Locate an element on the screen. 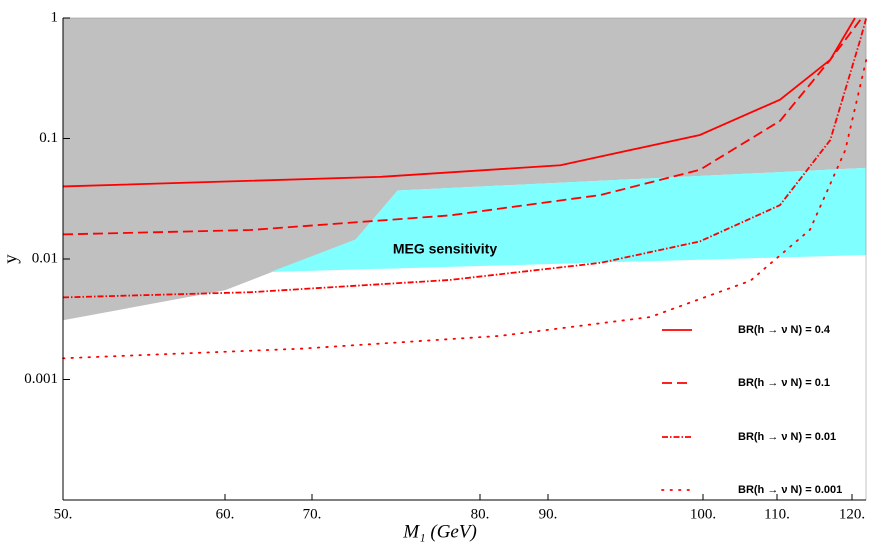 This screenshot has height=550, width=872. x-axis-label: M₁ (GeV) is located at coordinates (439, 531).